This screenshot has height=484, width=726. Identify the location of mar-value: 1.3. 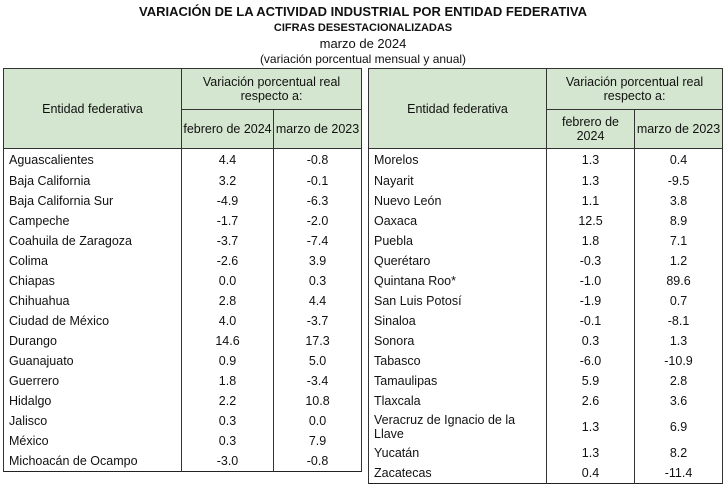
(678, 341).